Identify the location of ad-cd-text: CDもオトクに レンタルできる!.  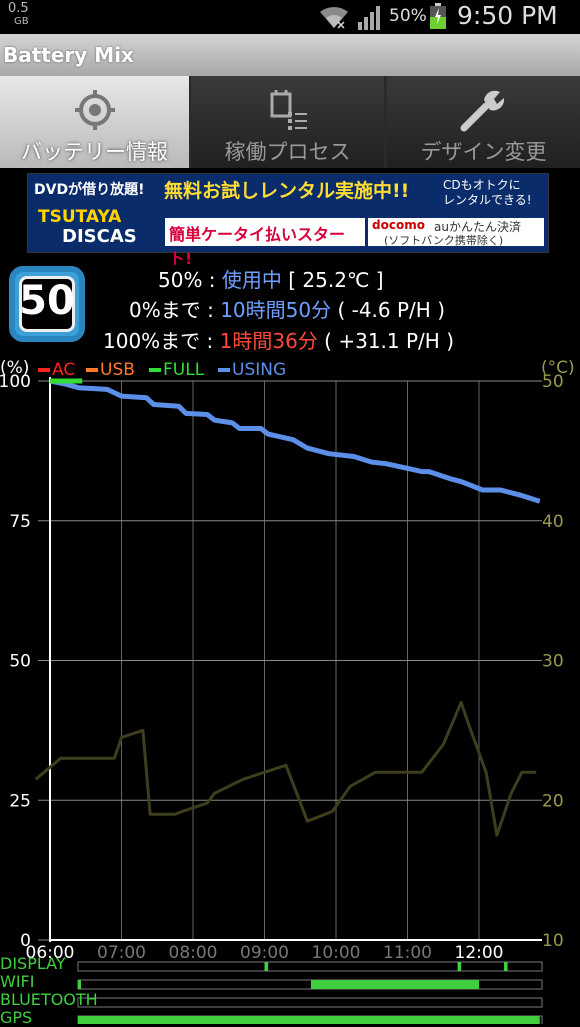
(487, 193).